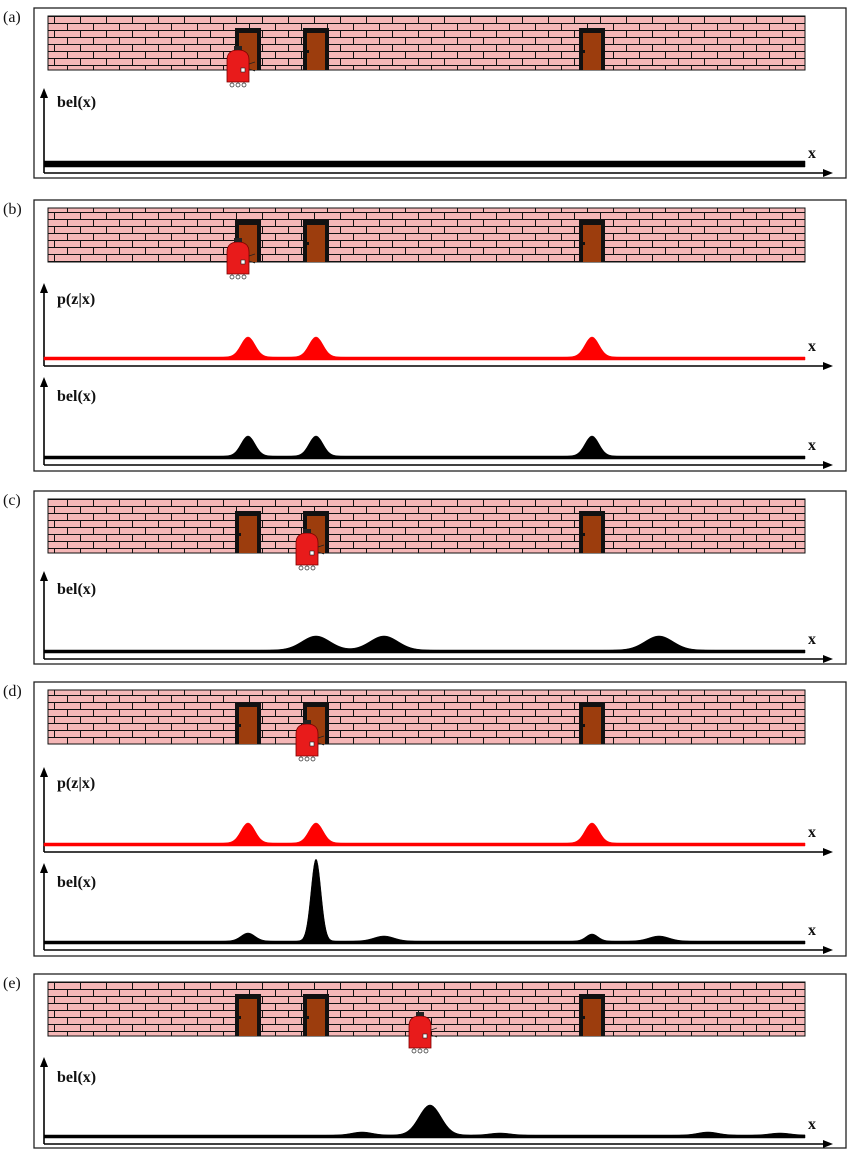 The width and height of the screenshot is (850, 1153). Describe the element at coordinates (12, 500) in the screenshot. I see `panel-label: (c)` at that location.